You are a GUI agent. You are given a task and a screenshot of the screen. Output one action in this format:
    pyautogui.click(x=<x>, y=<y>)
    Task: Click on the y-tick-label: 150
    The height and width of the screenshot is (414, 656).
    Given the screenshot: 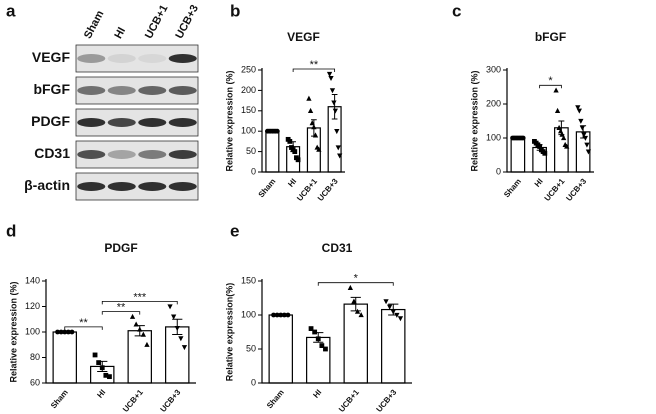 What is the action you would take?
    pyautogui.click(x=248, y=280)
    